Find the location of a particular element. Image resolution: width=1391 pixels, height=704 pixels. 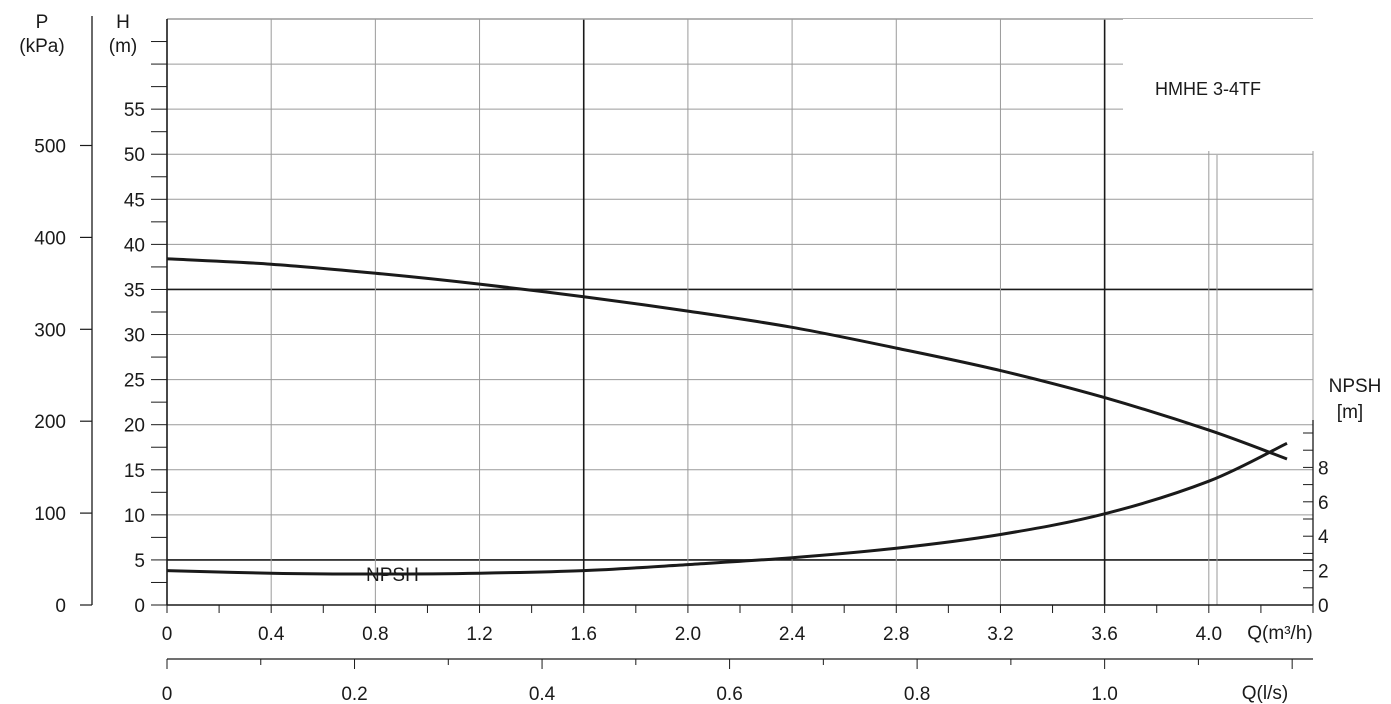

x2-tick-label: 0 is located at coordinates (167, 694).